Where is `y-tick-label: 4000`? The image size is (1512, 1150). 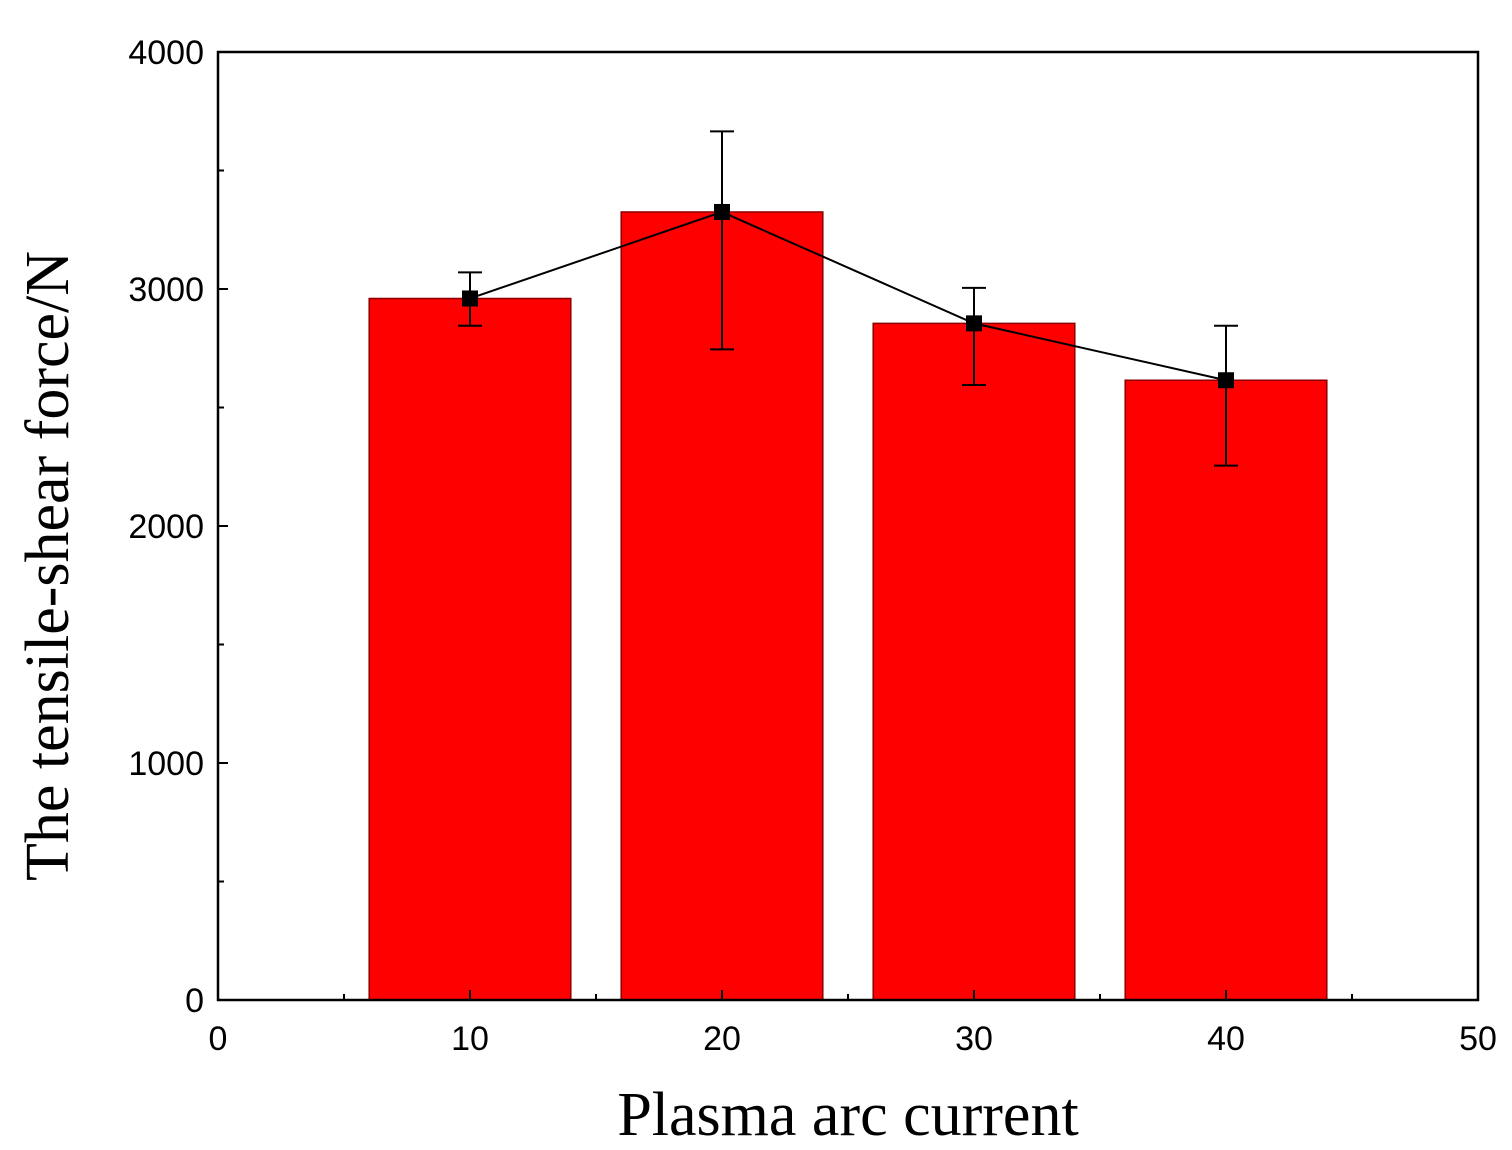
y-tick-label: 4000 is located at coordinates (166, 53).